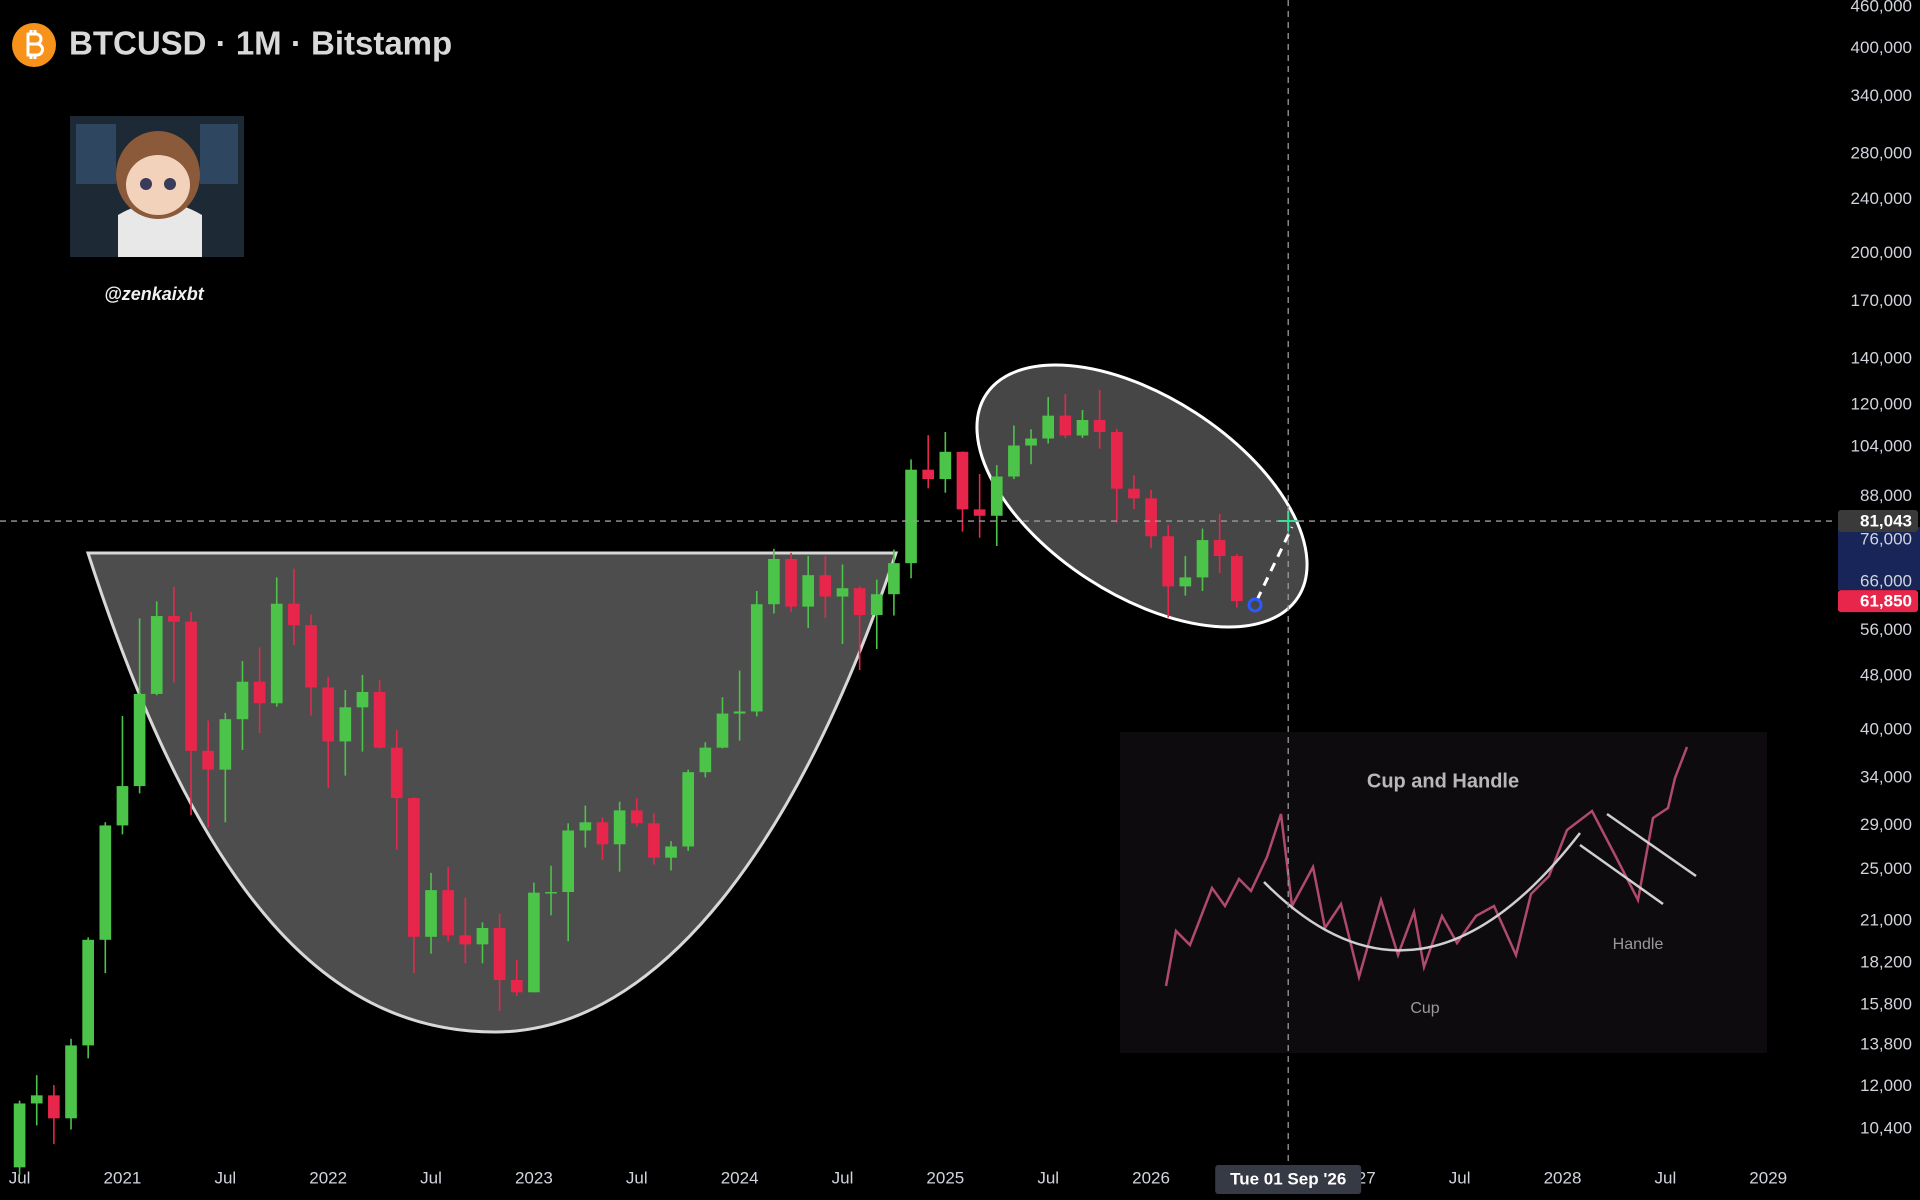 This screenshot has width=1920, height=1200. What do you see at coordinates (1288, 1179) in the screenshot?
I see `crosshair-date-box` at bounding box center [1288, 1179].